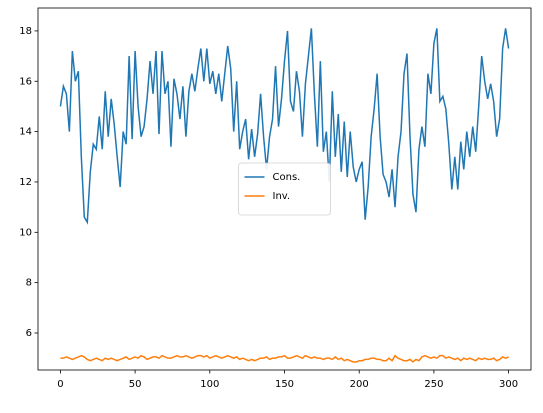 Image resolution: width=543 pixels, height=413 pixels. Describe the element at coordinates (135, 384) in the screenshot. I see `x-tick-label: 50` at that location.